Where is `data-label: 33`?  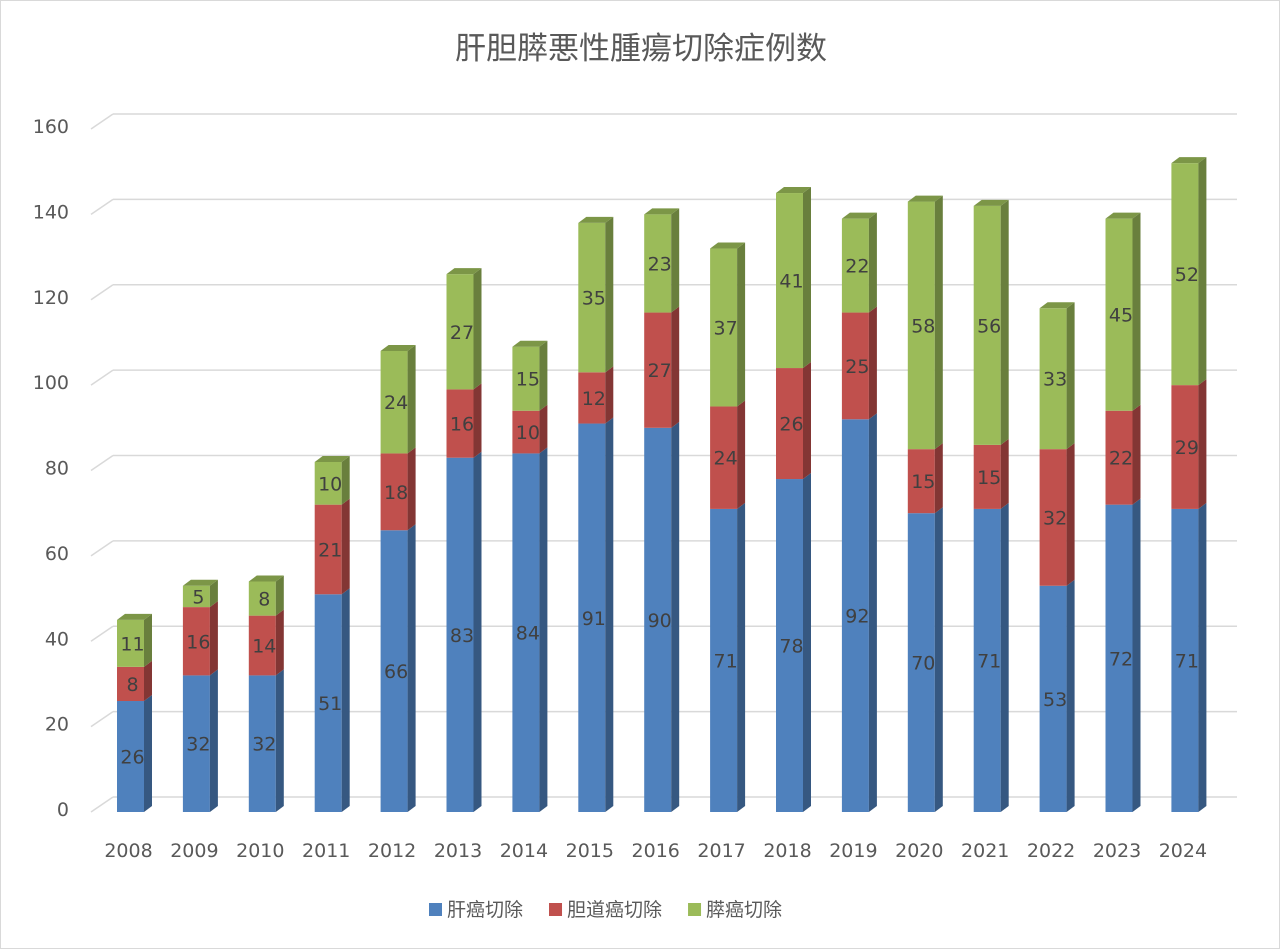 data-label: 33 is located at coordinates (1055, 380).